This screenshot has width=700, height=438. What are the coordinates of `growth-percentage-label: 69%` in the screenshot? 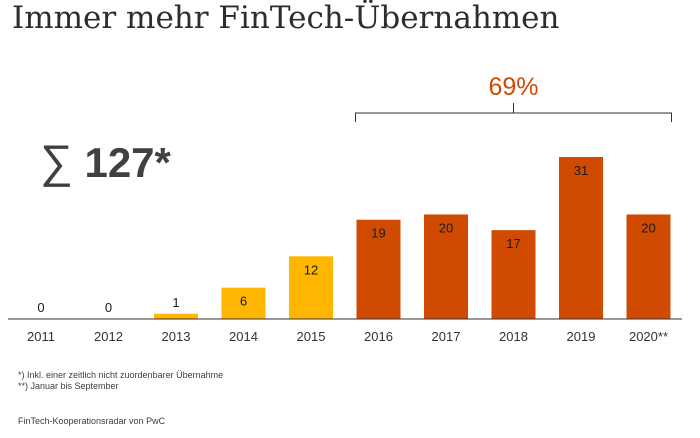 It's located at (513, 87).